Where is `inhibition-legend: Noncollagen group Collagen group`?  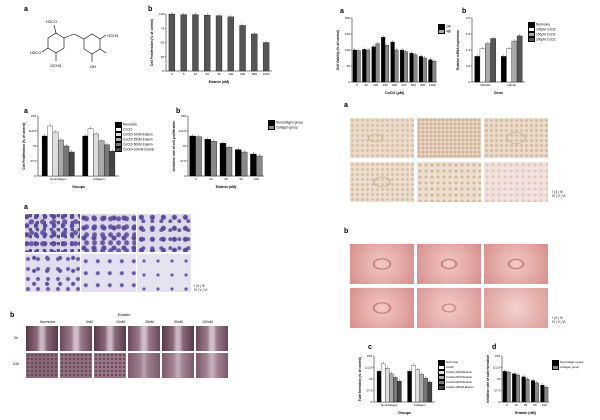
inhibition-legend: Noncollagen group Collagen group is located at coordinates (285, 125).